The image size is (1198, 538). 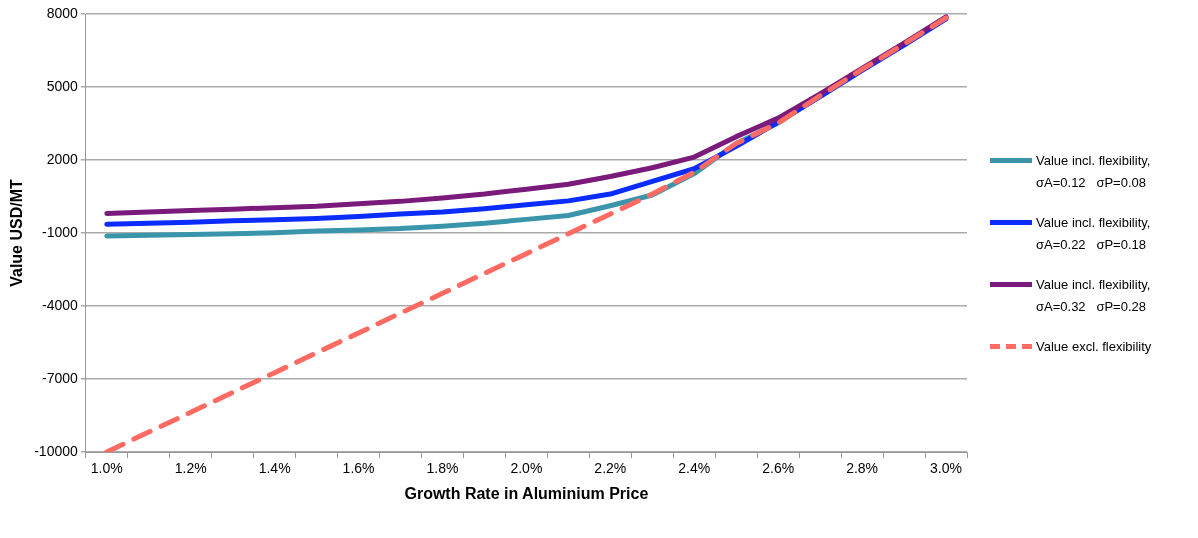 What do you see at coordinates (526, 468) in the screenshot?
I see `x-tick-label: 2.0%` at bounding box center [526, 468].